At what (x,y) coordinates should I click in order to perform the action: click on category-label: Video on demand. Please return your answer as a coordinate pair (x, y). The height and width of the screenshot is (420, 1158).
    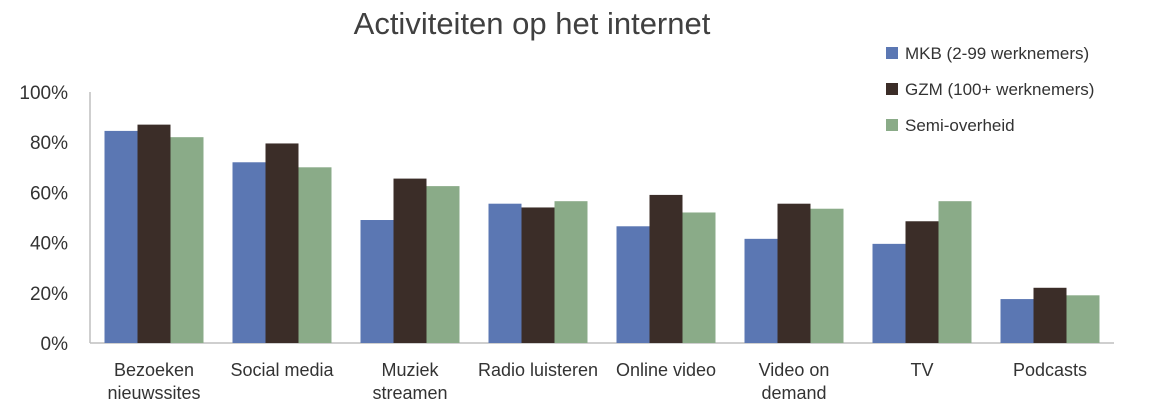
    Looking at the image, I should click on (794, 381).